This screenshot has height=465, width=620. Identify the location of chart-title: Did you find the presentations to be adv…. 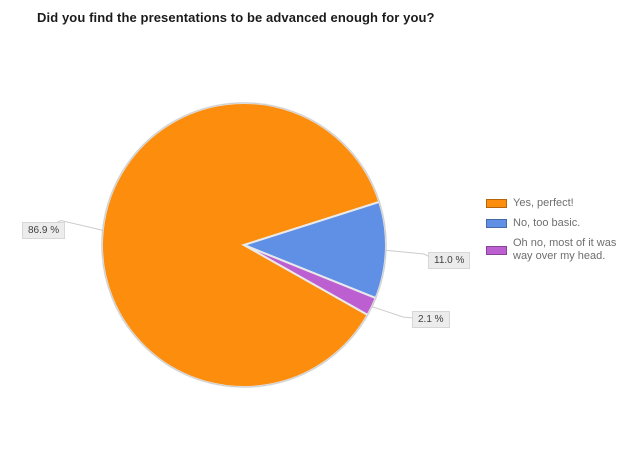
(236, 17).